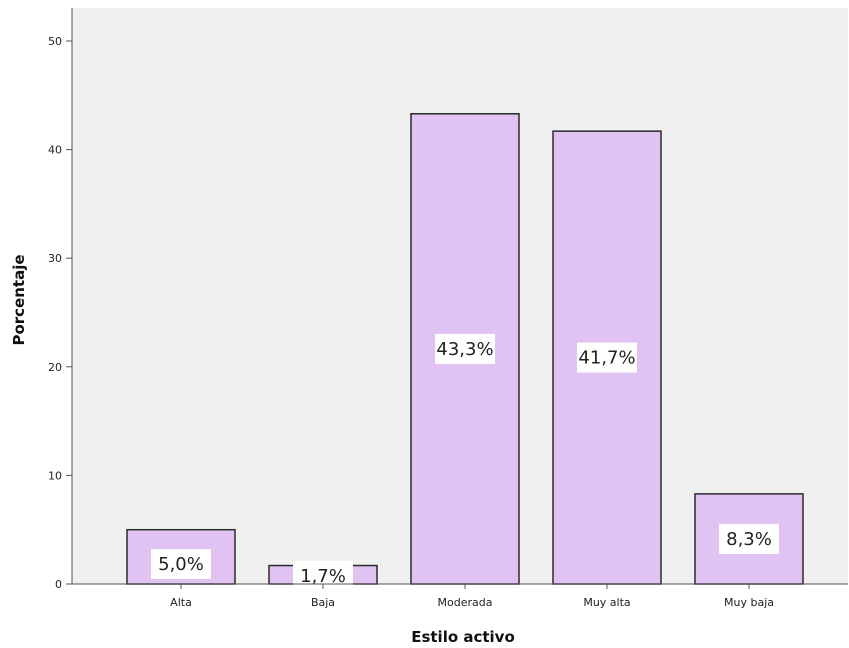 The height and width of the screenshot is (648, 849). Describe the element at coordinates (55, 150) in the screenshot. I see `y-tick-label: 40` at that location.